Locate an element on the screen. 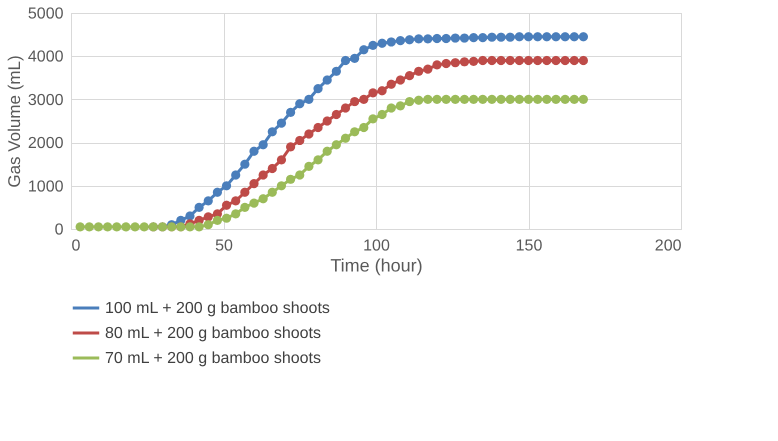  y-tick-label: 2000 is located at coordinates (46, 143).